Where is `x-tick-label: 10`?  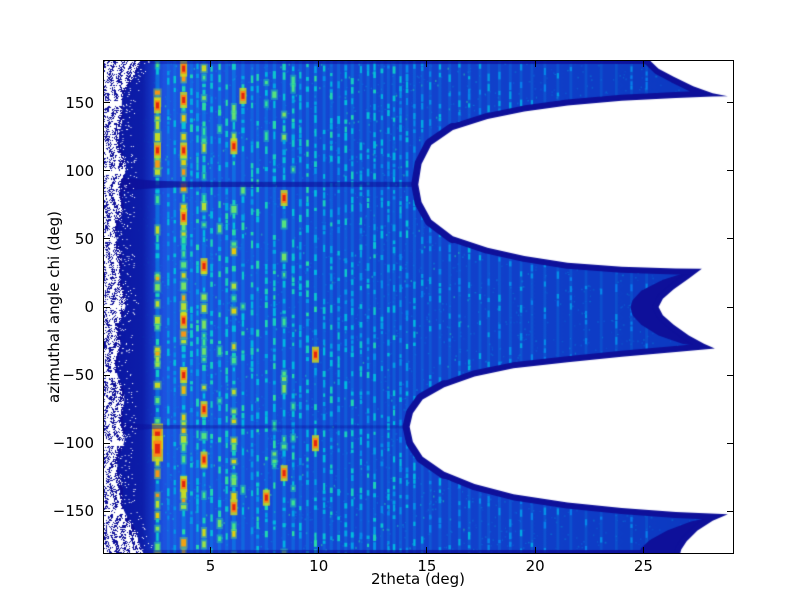 x-tick-label: 10 is located at coordinates (319, 566).